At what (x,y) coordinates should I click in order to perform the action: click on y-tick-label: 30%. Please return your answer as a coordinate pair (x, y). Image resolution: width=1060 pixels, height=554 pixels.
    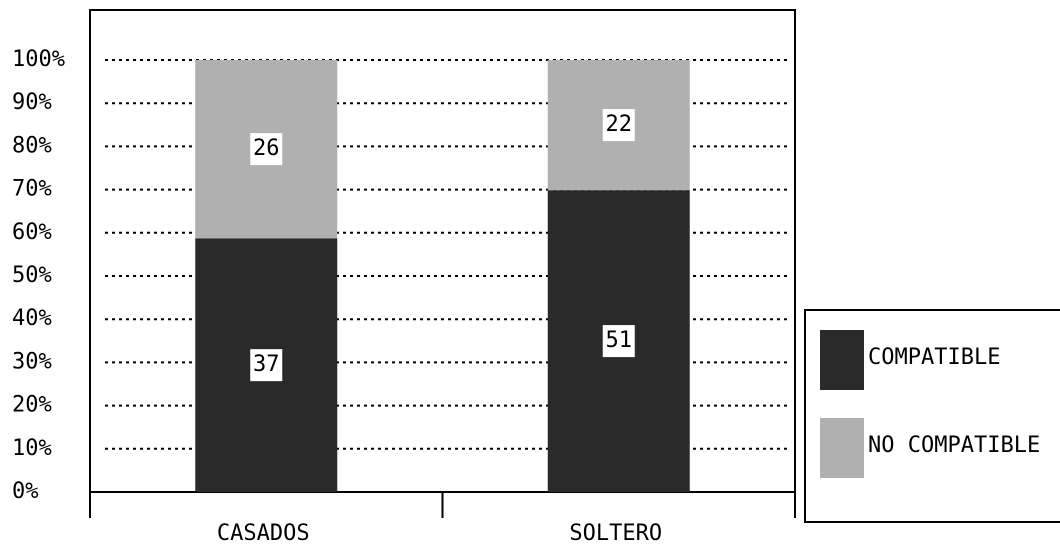
    Looking at the image, I should click on (32, 361).